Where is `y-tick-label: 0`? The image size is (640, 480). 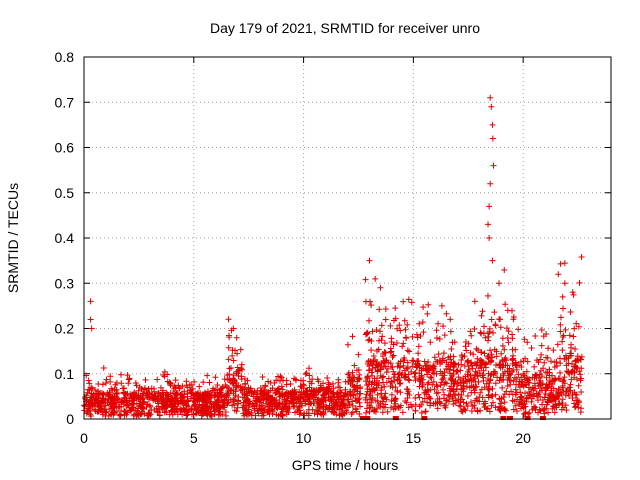 y-tick-label: 0 is located at coordinates (70, 419).